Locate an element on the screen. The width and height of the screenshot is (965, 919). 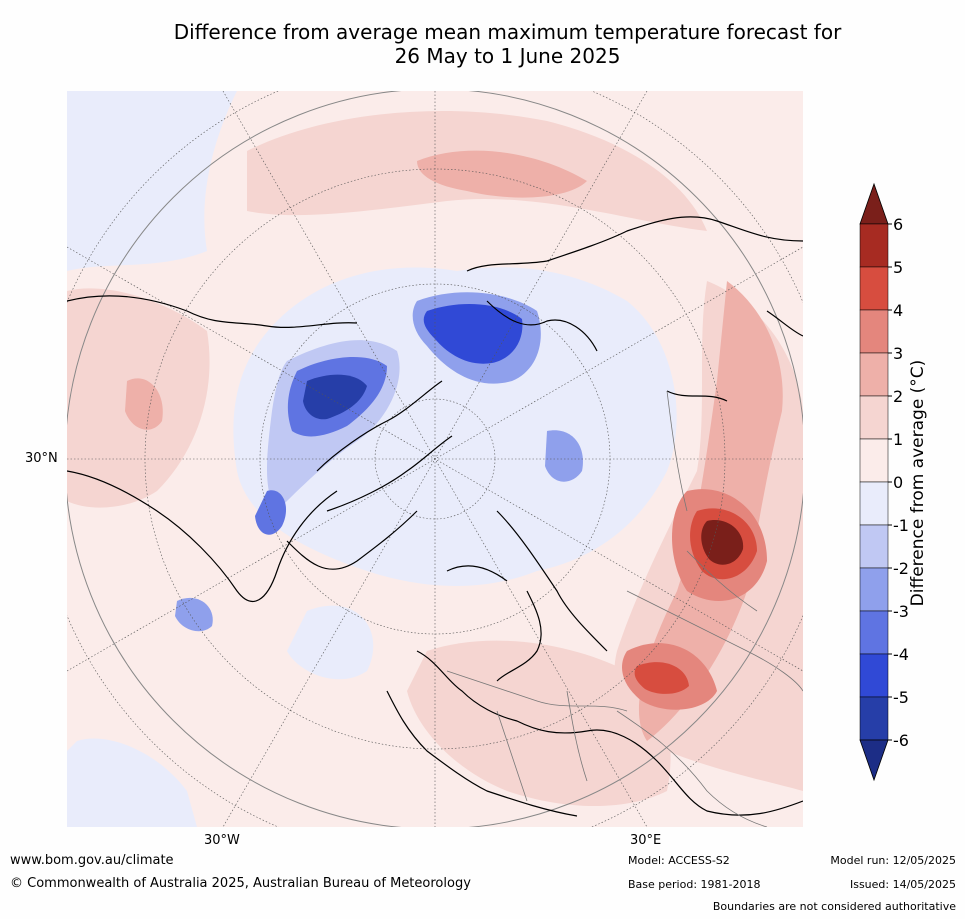
colorbar: 6 5 4 3 2 1 0 -1 -2 -3 -4 -5 -6 is located at coordinates (910, 482).